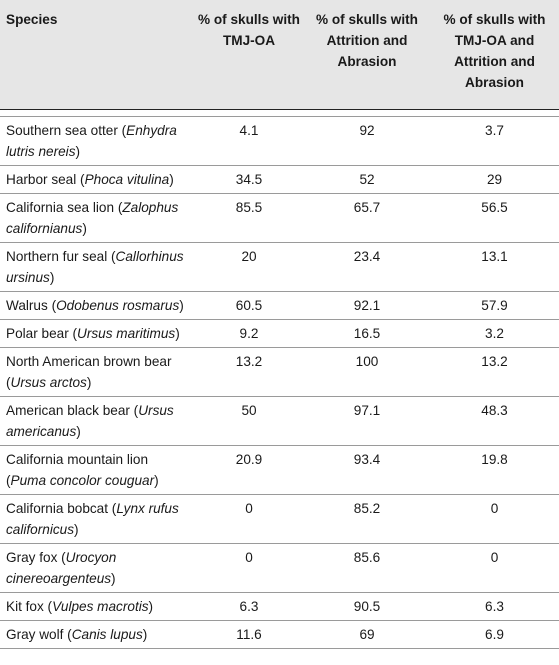  I want to click on species-latin-name: Ursus maritimus, so click(126, 333).